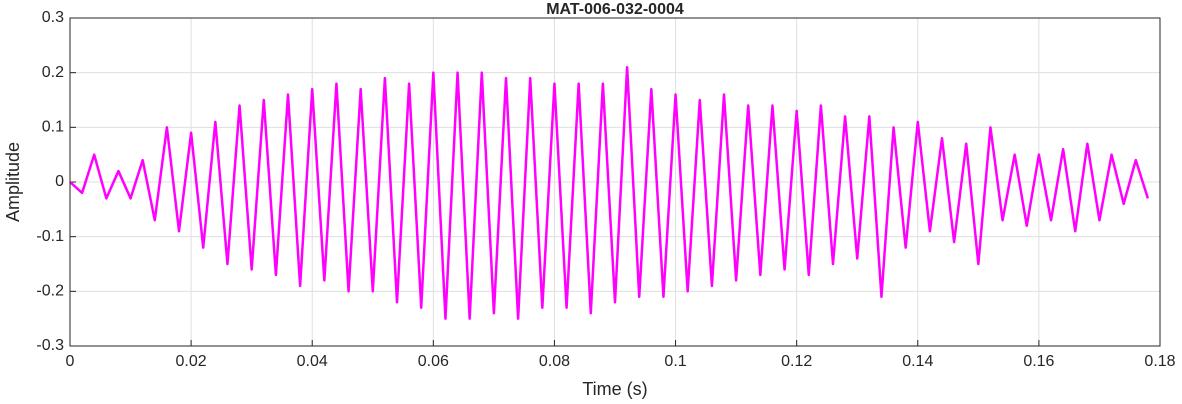 This screenshot has height=404, width=1182. What do you see at coordinates (1159, 361) in the screenshot?
I see `x-tick-label: 0.18` at bounding box center [1159, 361].